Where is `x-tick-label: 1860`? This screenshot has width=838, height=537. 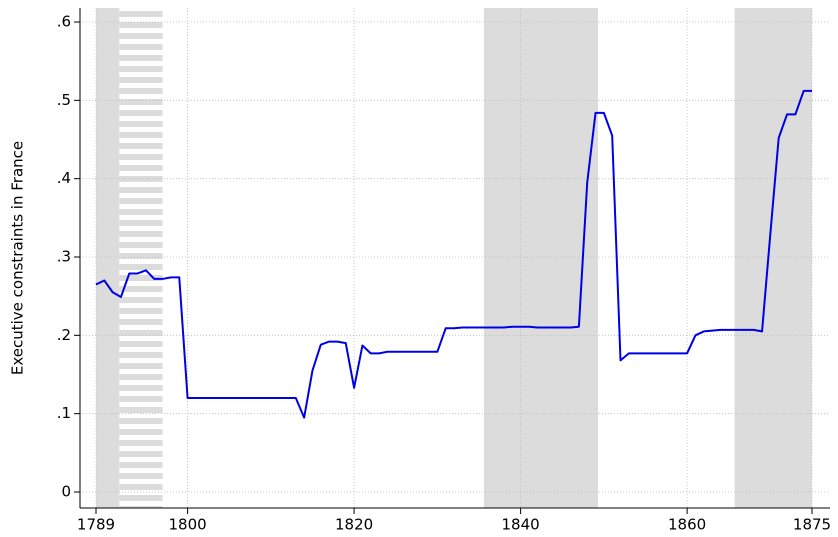
x-tick-label: 1860 is located at coordinates (687, 525).